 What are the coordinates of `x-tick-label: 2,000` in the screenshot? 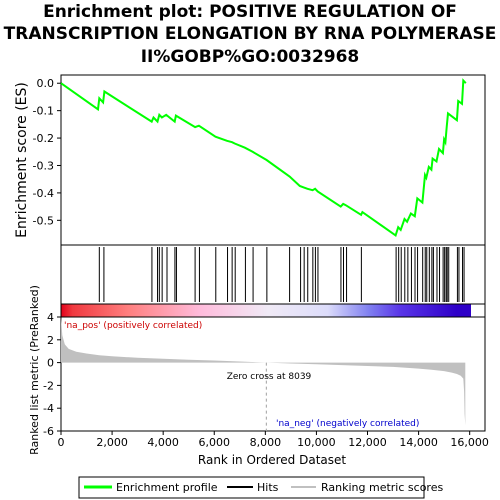 It's located at (112, 442).